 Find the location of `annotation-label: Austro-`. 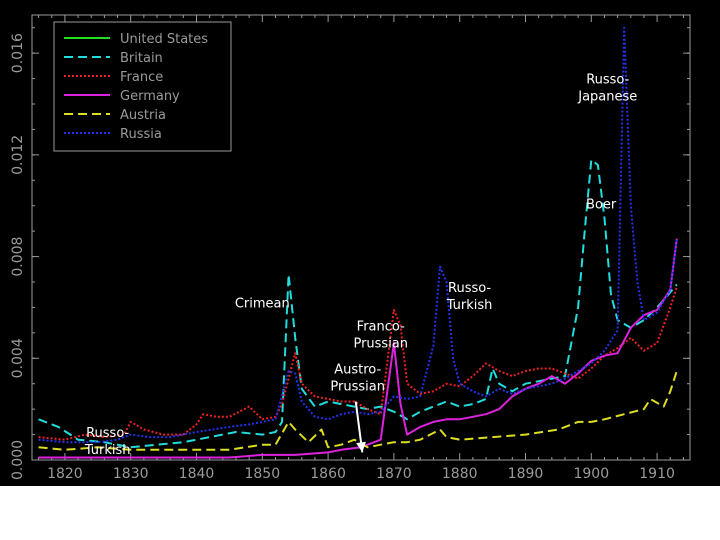

annotation-label: Austro- is located at coordinates (357, 370).